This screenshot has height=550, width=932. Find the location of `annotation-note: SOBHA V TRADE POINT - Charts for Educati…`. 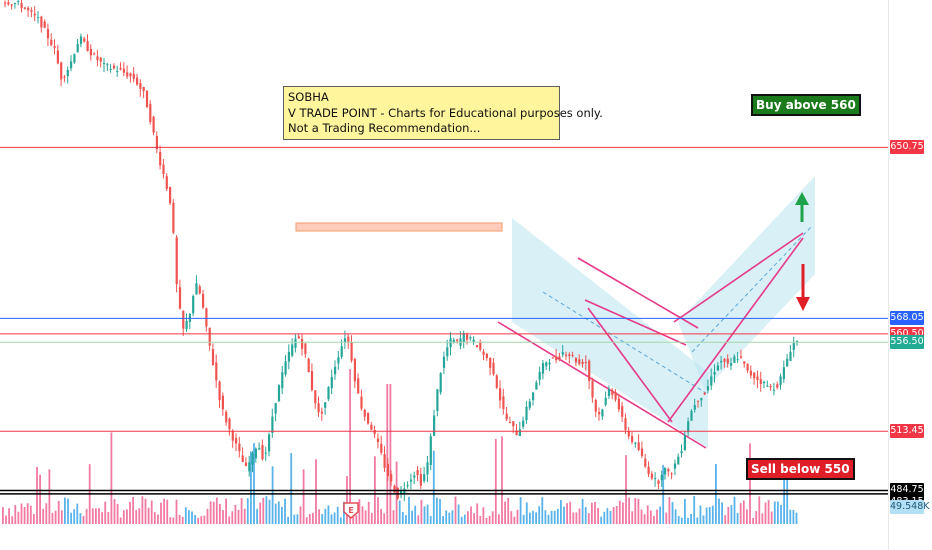

annotation-note: SOBHA V TRADE POINT - Charts for Educati… is located at coordinates (443, 113).